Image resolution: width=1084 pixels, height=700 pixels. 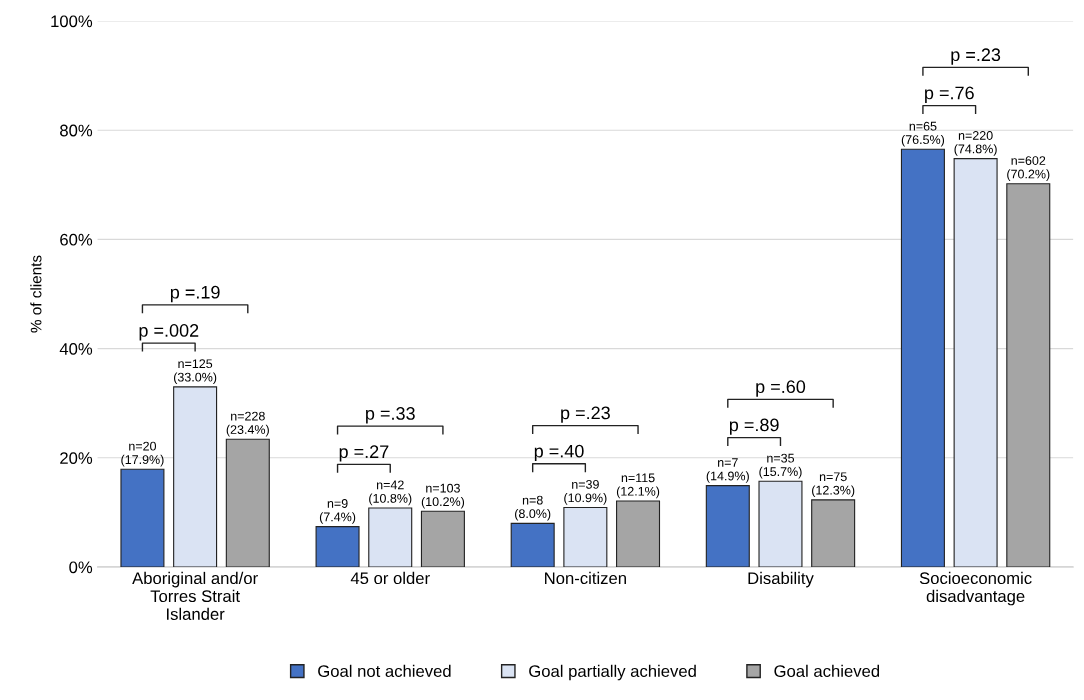 What do you see at coordinates (72, 21) in the screenshot?
I see `y-tick-label: 100%` at bounding box center [72, 21].